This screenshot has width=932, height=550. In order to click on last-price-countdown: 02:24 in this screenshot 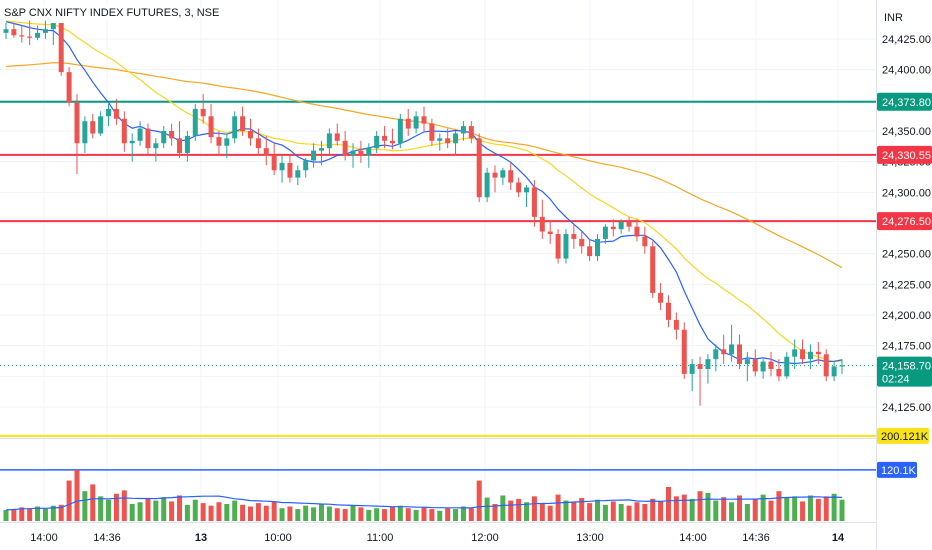, I will do `click(896, 380)`.